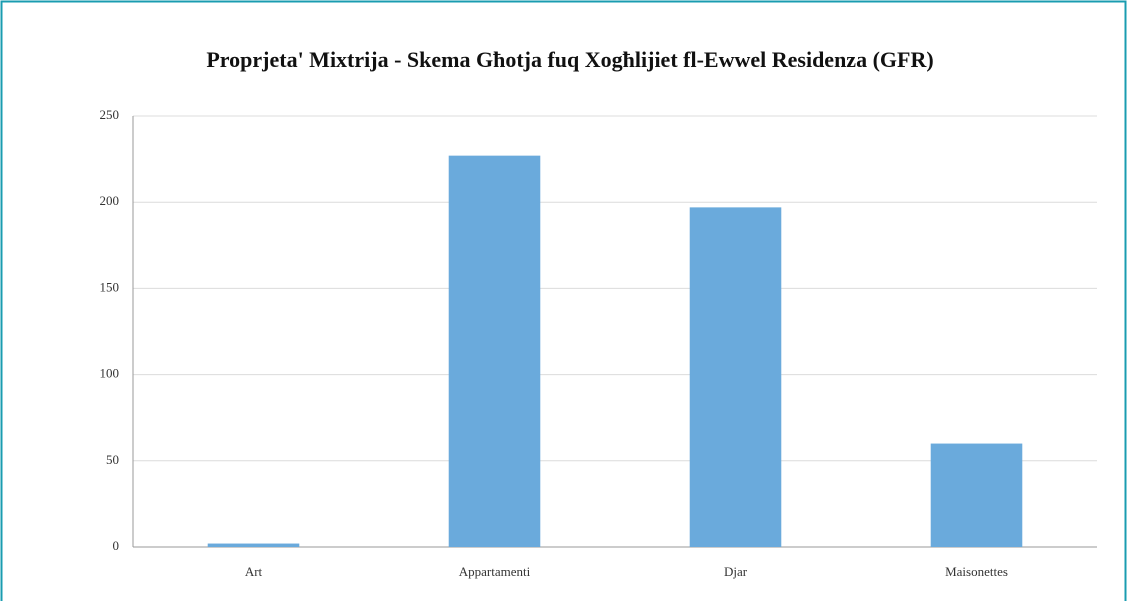 The width and height of the screenshot is (1127, 601). I want to click on y-tick-label: 250, so click(110, 114).